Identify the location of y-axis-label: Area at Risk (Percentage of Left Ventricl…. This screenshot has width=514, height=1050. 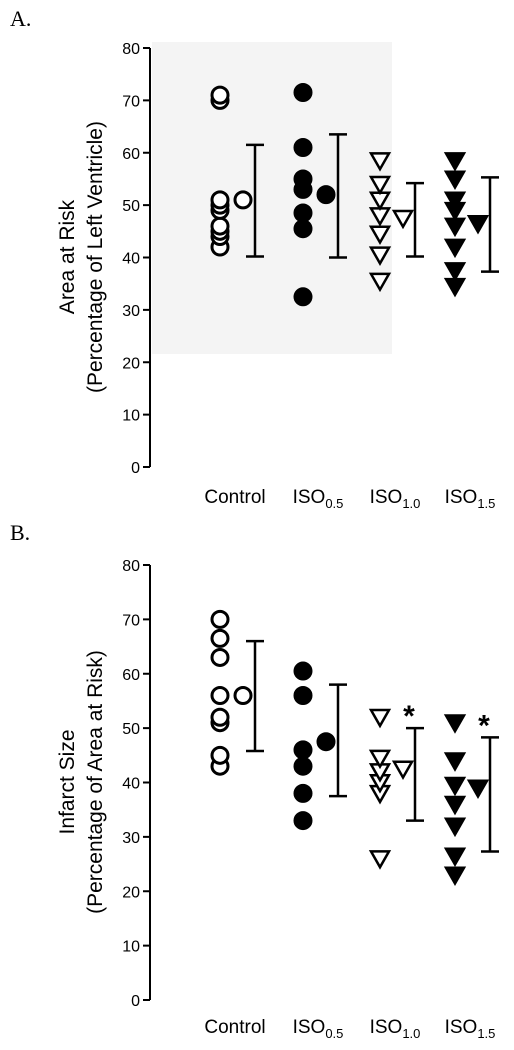
(81, 257).